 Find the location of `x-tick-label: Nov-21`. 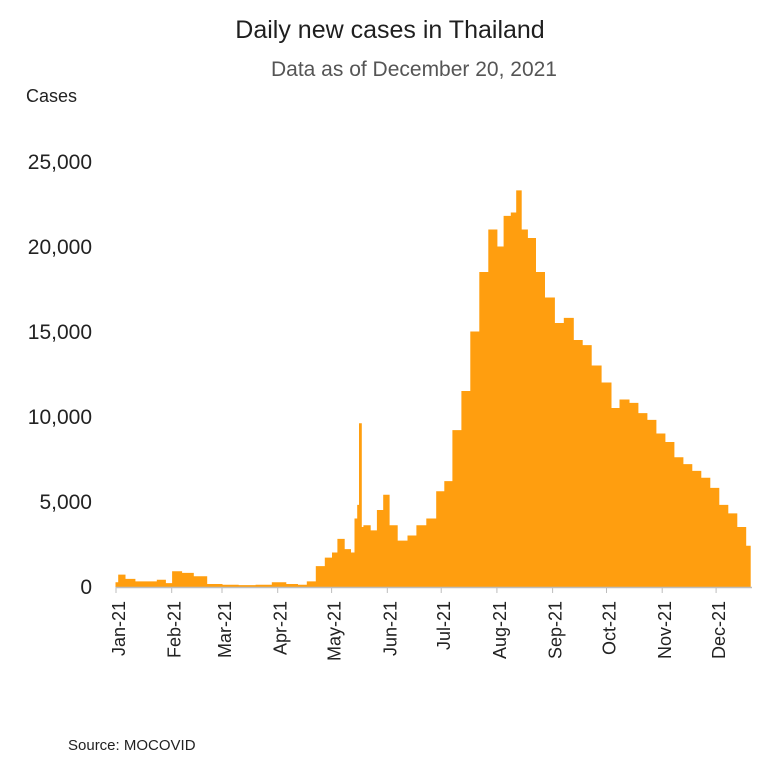

x-tick-label: Nov-21 is located at coordinates (665, 630).